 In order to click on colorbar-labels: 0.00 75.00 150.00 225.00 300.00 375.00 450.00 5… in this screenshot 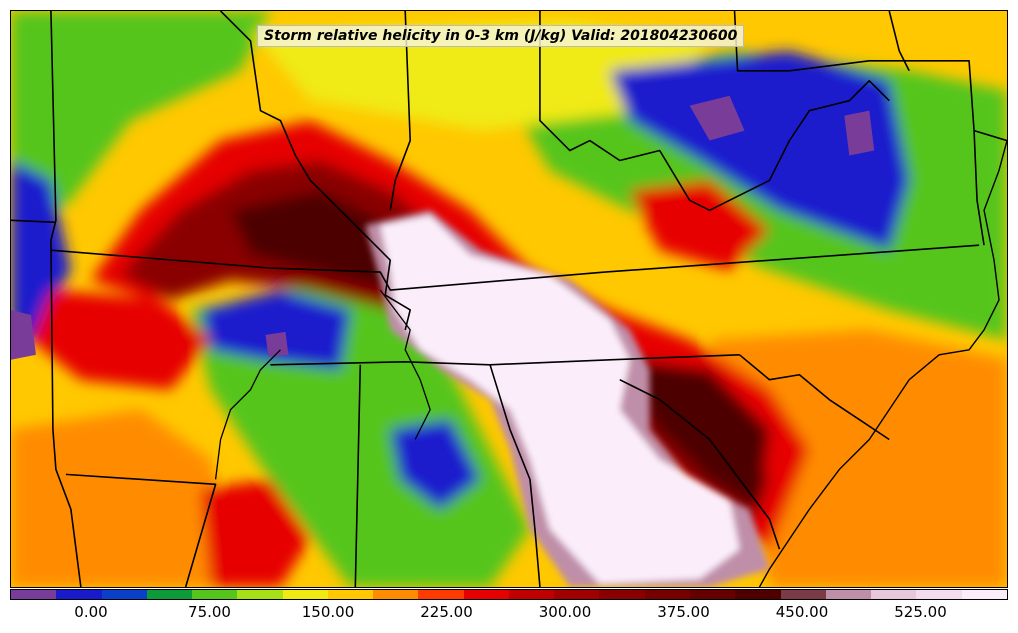, I will do `click(509, 614)`.